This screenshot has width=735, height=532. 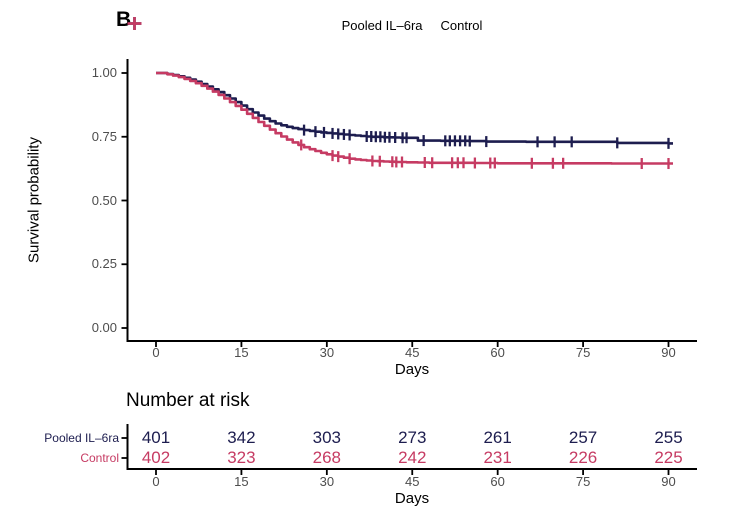 I want to click on panel-label: B, so click(x=124, y=19).